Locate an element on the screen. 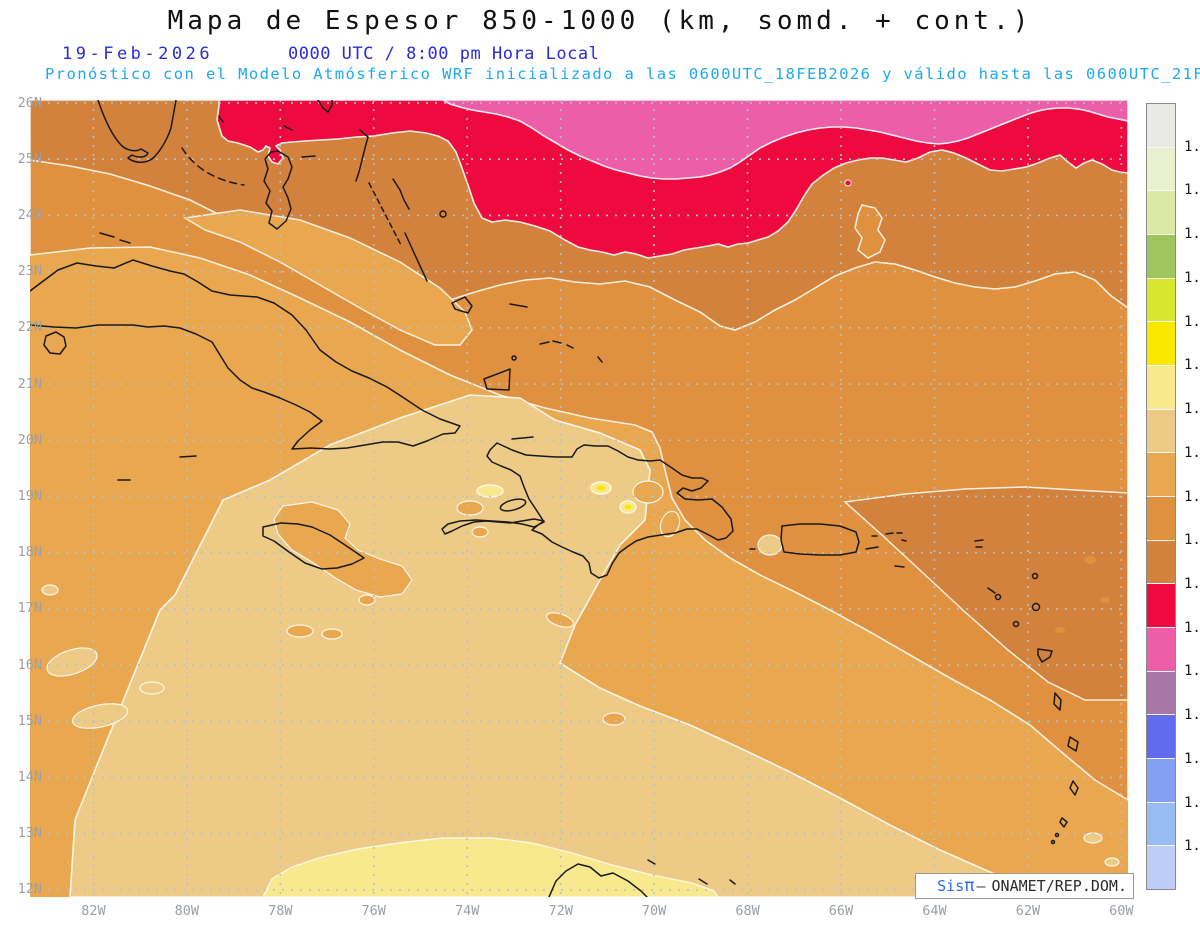 This screenshot has width=1200, height=927. lat-axis-label: 15N is located at coordinates (29, 720).